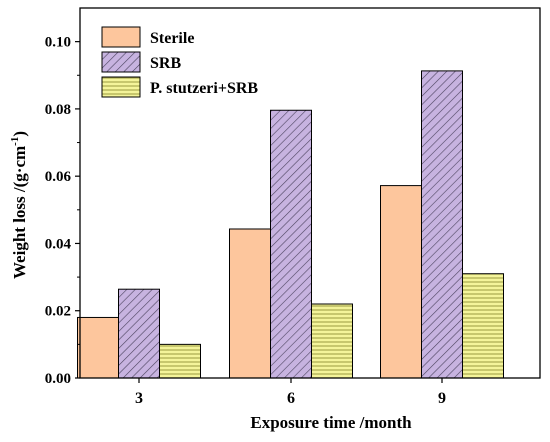  What do you see at coordinates (58, 244) in the screenshot?
I see `y-tick-label: 0.04` at bounding box center [58, 244].